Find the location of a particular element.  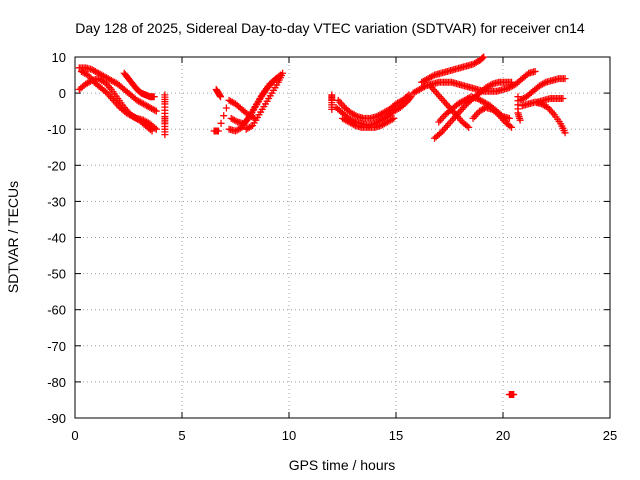

y-tick-label: 10 is located at coordinates (59, 57).